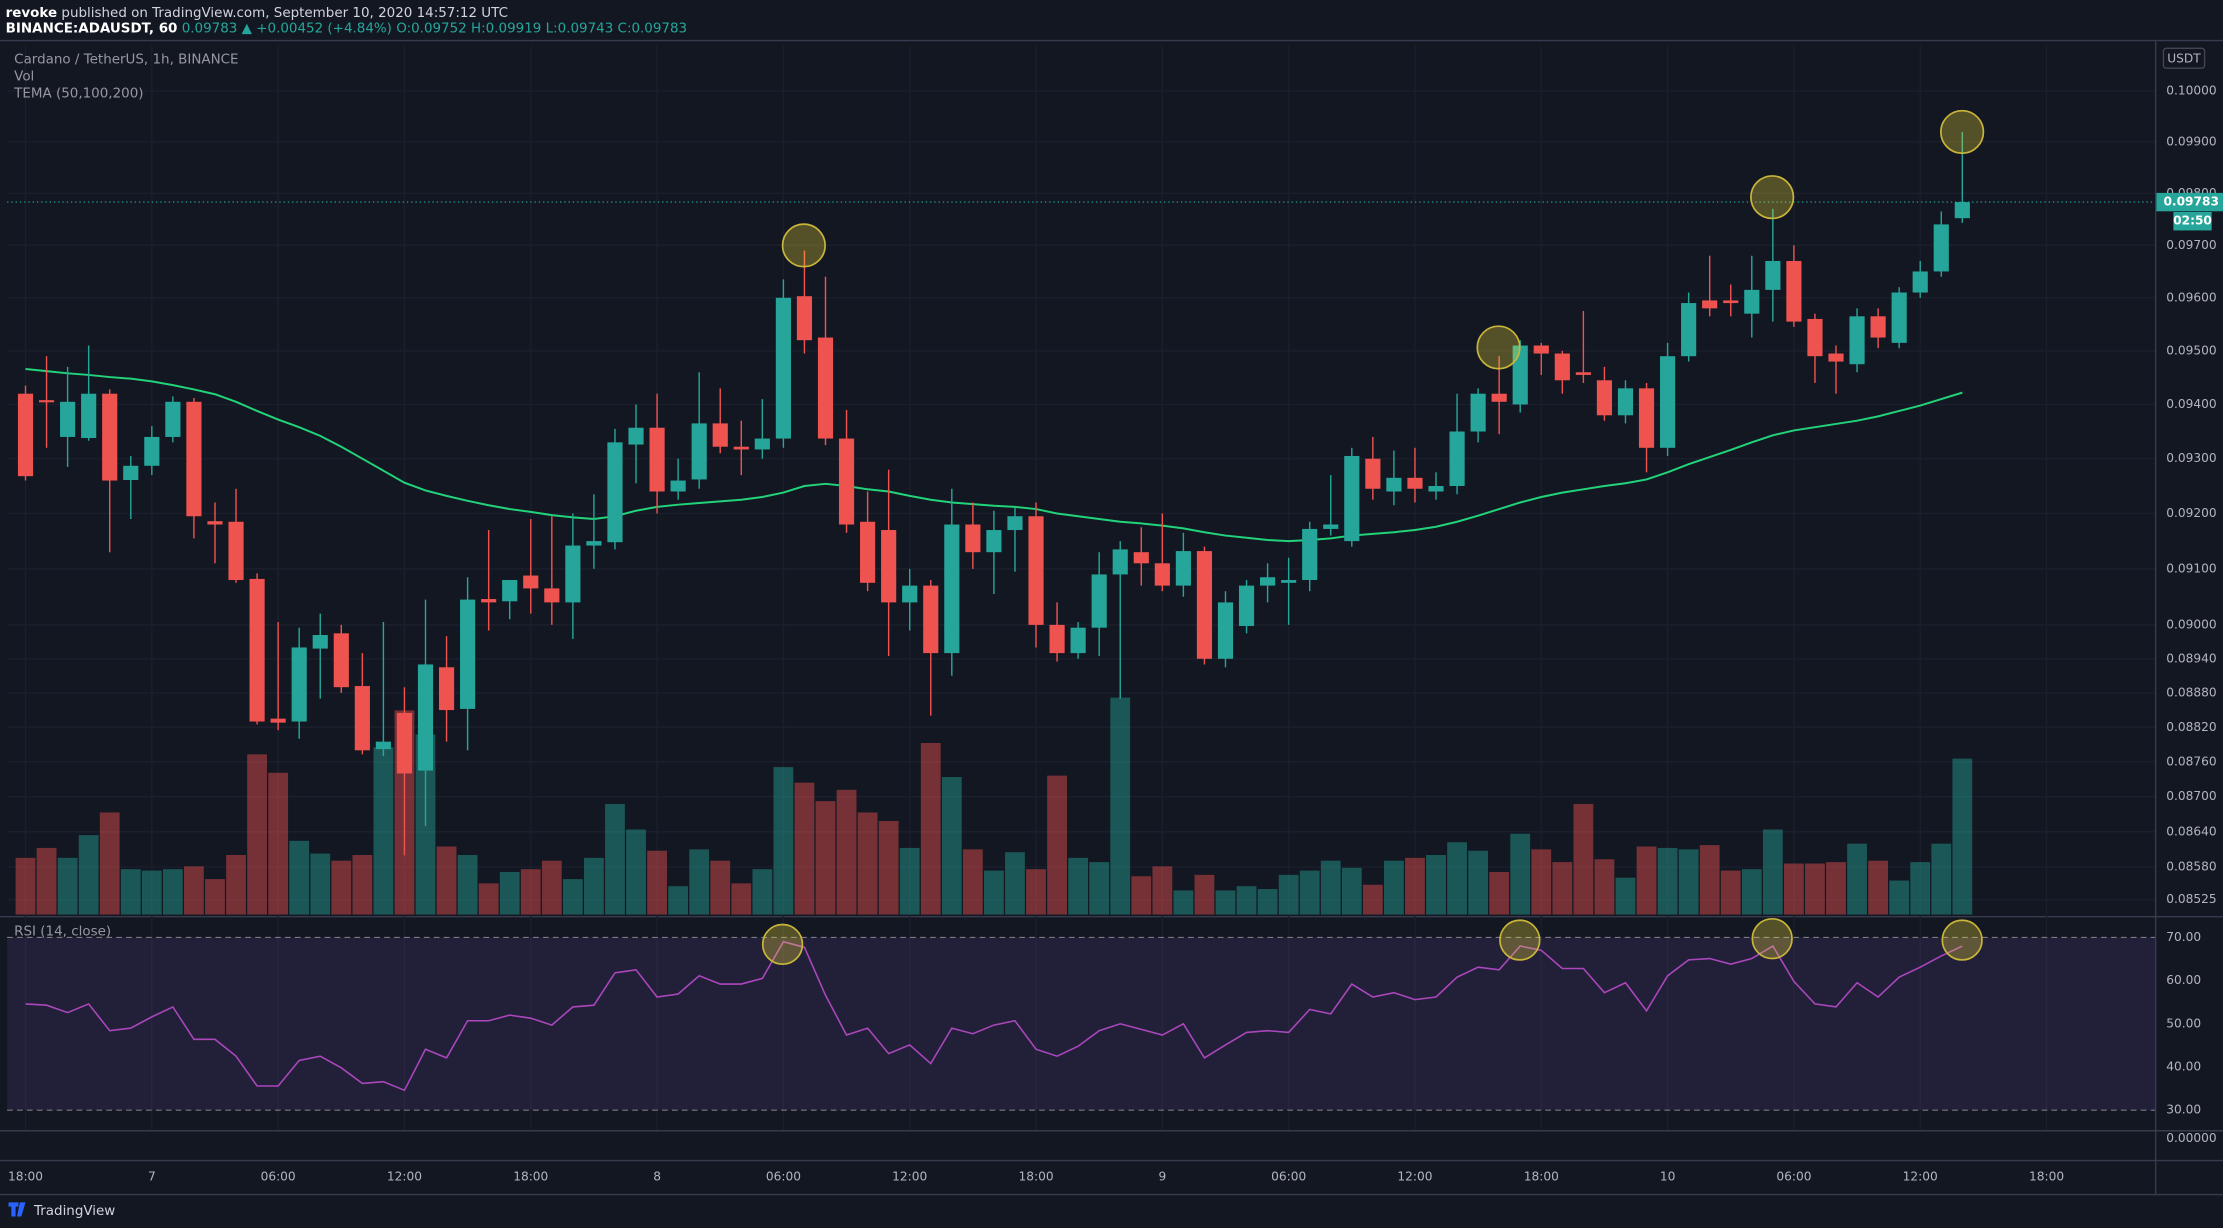 The image size is (2223, 1228). Describe the element at coordinates (2191, 513) in the screenshot. I see `y-tick-label: 0.09200` at that location.